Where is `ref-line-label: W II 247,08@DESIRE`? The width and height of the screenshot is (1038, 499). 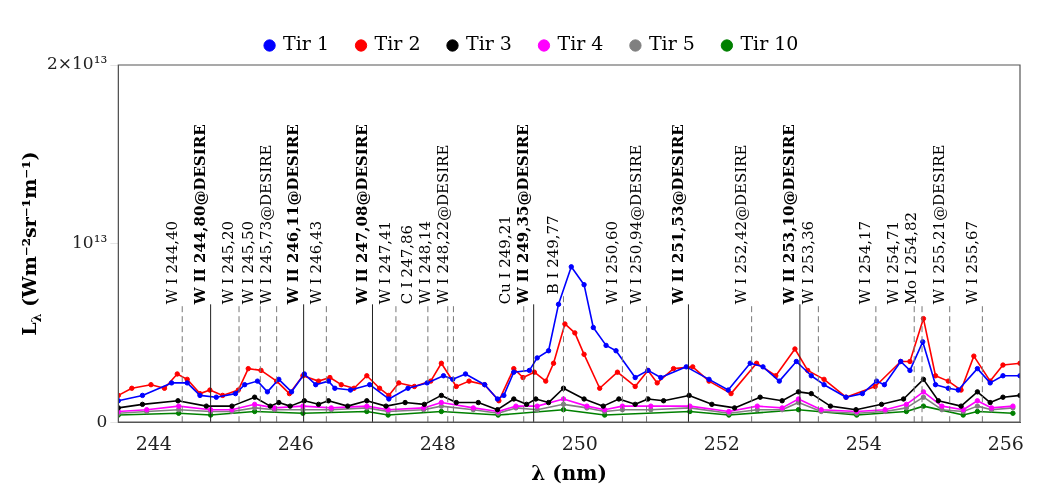 ref-line-label: W II 247,08@DESIRE is located at coordinates (361, 215).